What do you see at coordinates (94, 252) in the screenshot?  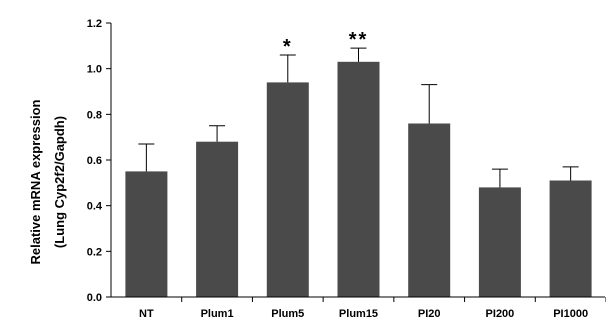 I see `y-tick-label: 0.2` at bounding box center [94, 252].